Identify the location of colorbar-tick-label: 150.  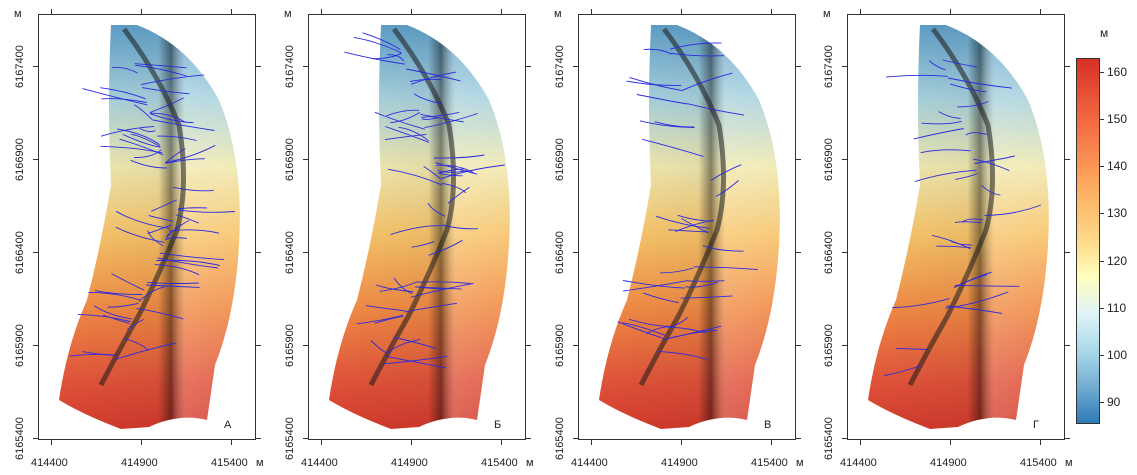
(1117, 119).